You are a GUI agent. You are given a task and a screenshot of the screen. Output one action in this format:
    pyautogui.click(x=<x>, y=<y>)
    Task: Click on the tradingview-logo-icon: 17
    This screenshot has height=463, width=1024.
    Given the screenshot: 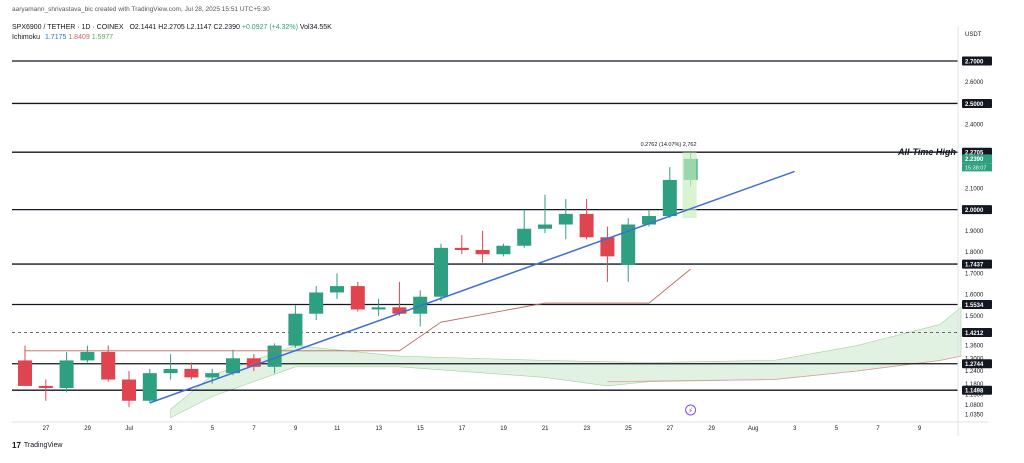 What is the action you would take?
    pyautogui.click(x=16, y=445)
    